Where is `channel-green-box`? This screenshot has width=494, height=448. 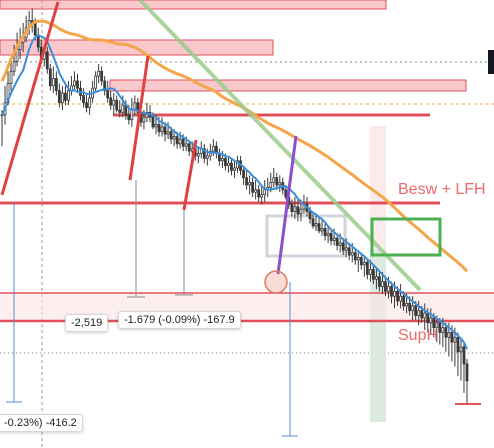
channel-green-box is located at coordinates (406, 237).